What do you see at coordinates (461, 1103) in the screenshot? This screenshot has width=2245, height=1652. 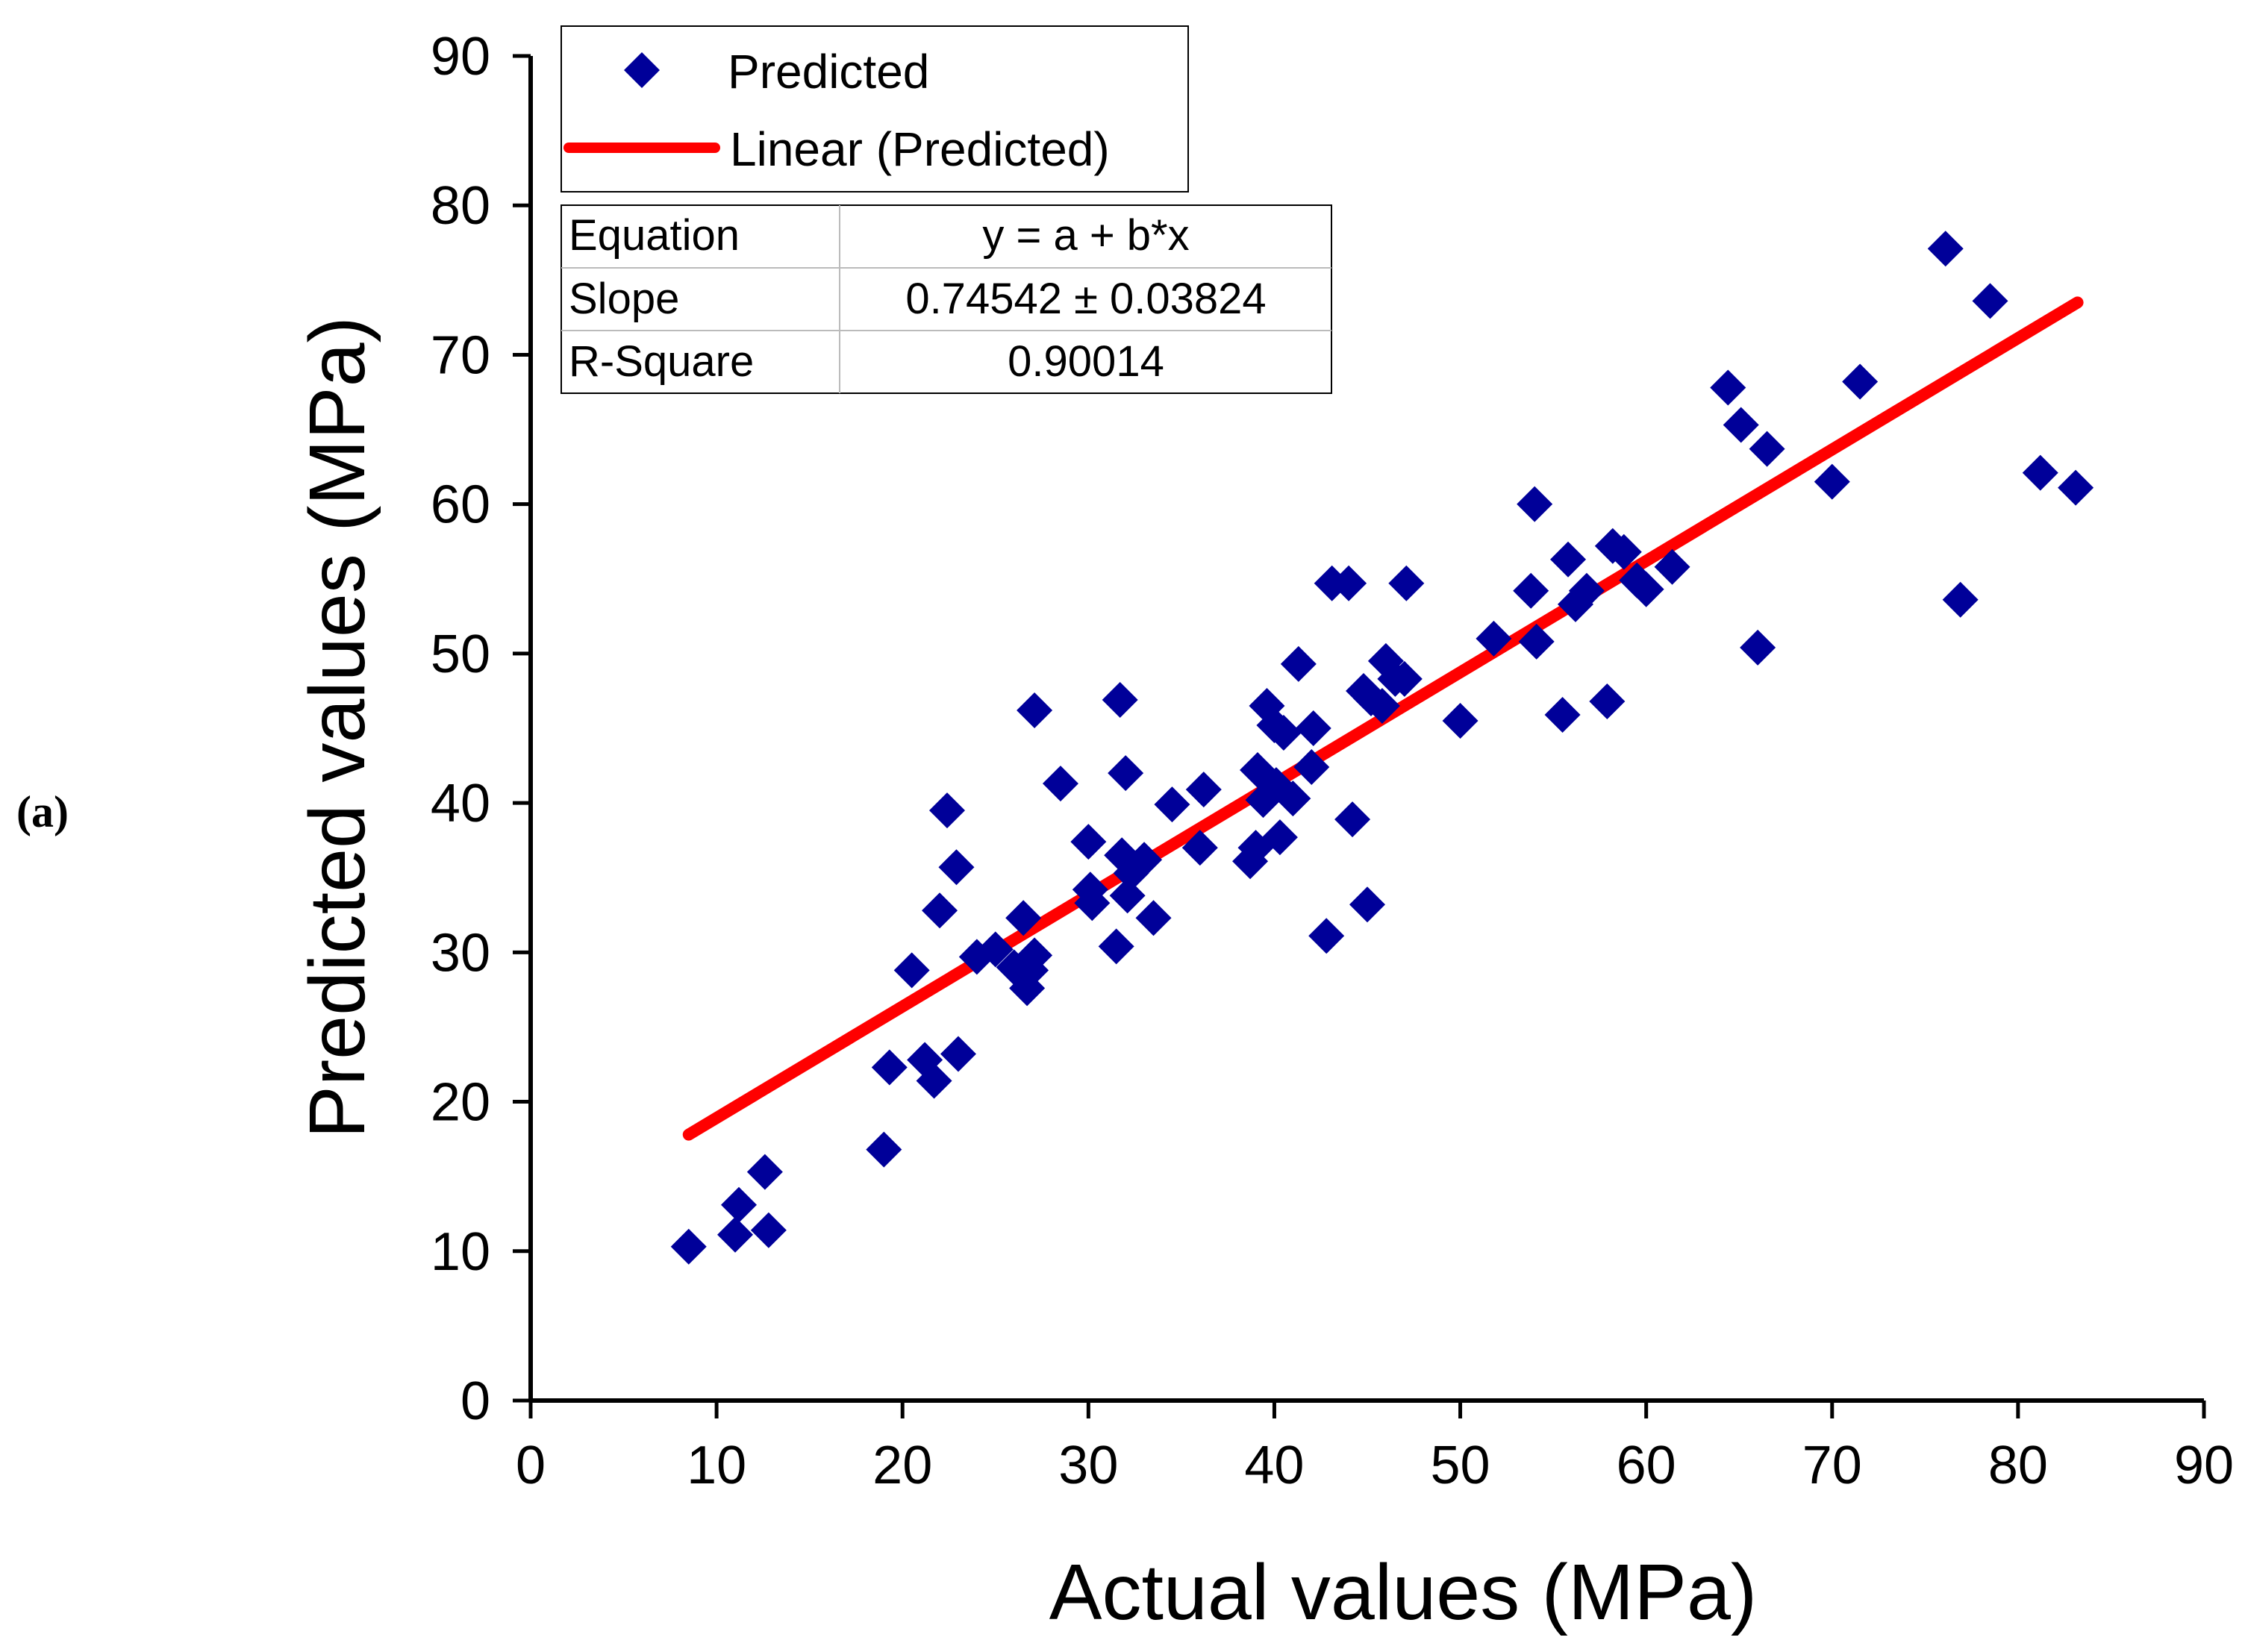 I see `y-tick-label: 20` at bounding box center [461, 1103].